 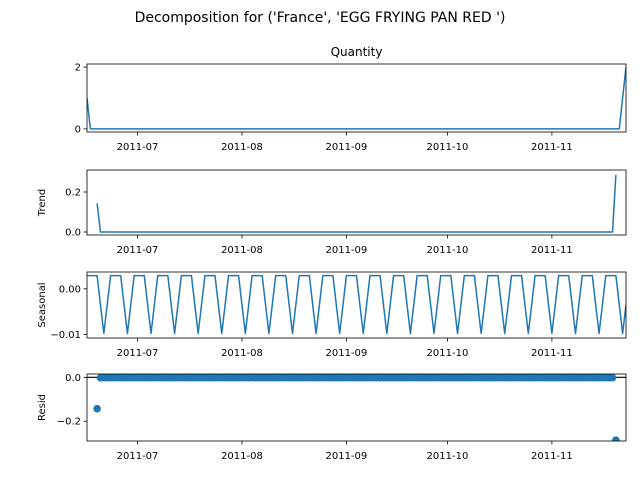 What do you see at coordinates (552, 147) in the screenshot?
I see `observed-xtick-label: 2011-11` at bounding box center [552, 147].